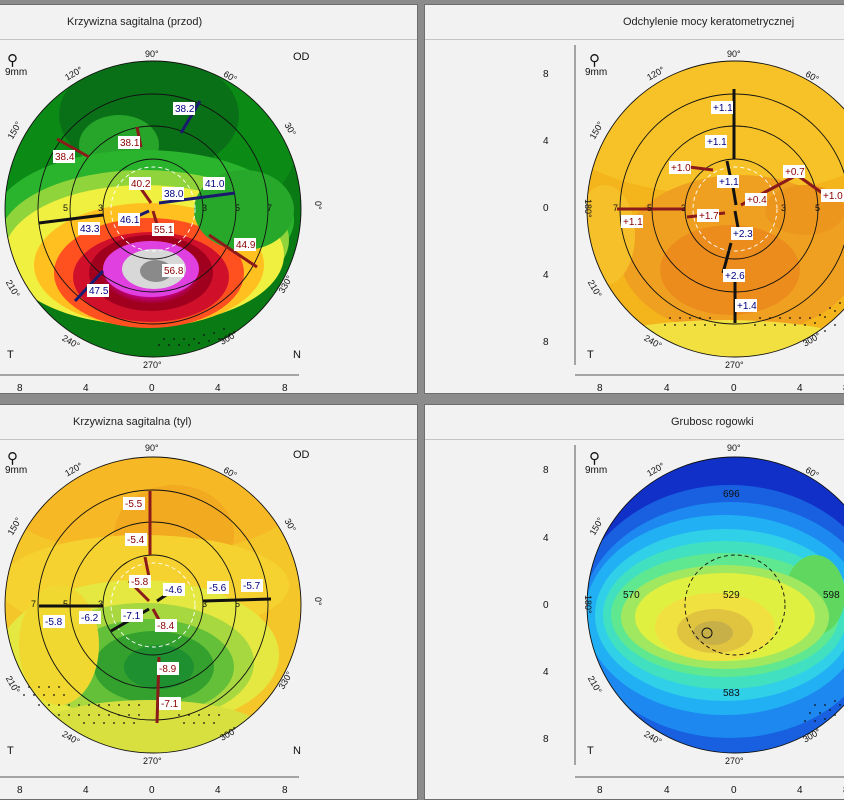 The height and width of the screenshot is (800, 844). I want to click on value-label: -7.1, so click(132, 616).